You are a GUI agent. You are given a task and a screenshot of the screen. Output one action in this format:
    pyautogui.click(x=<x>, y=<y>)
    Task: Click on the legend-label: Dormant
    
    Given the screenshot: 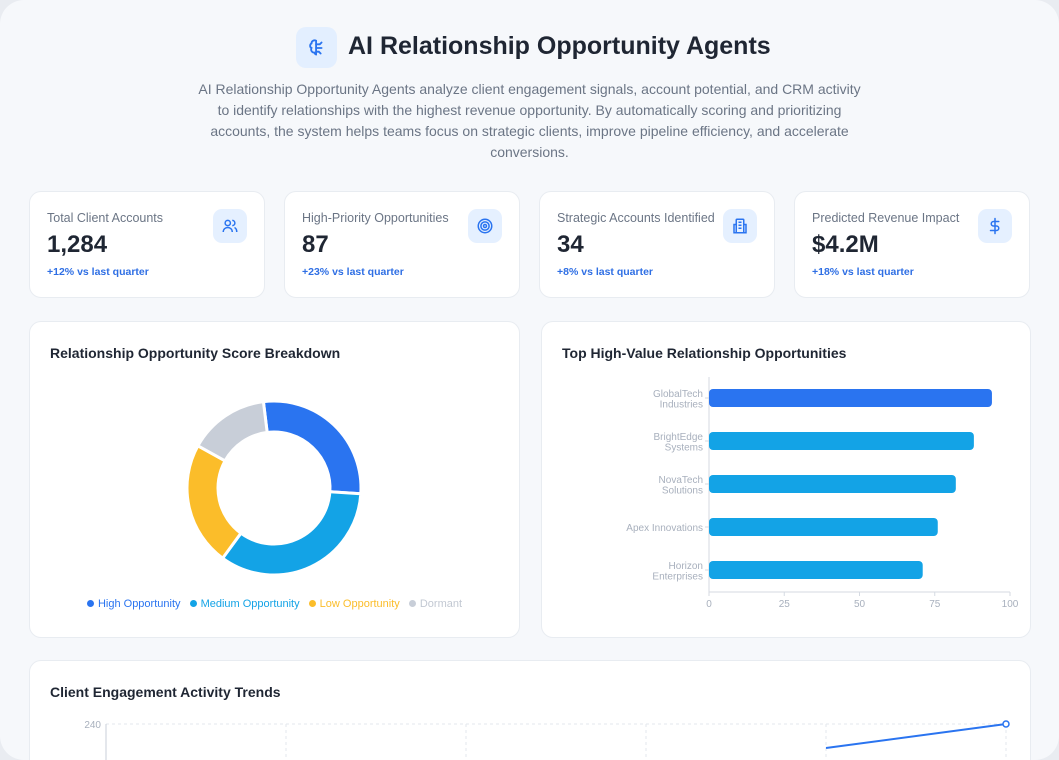 What is the action you would take?
    pyautogui.click(x=441, y=604)
    